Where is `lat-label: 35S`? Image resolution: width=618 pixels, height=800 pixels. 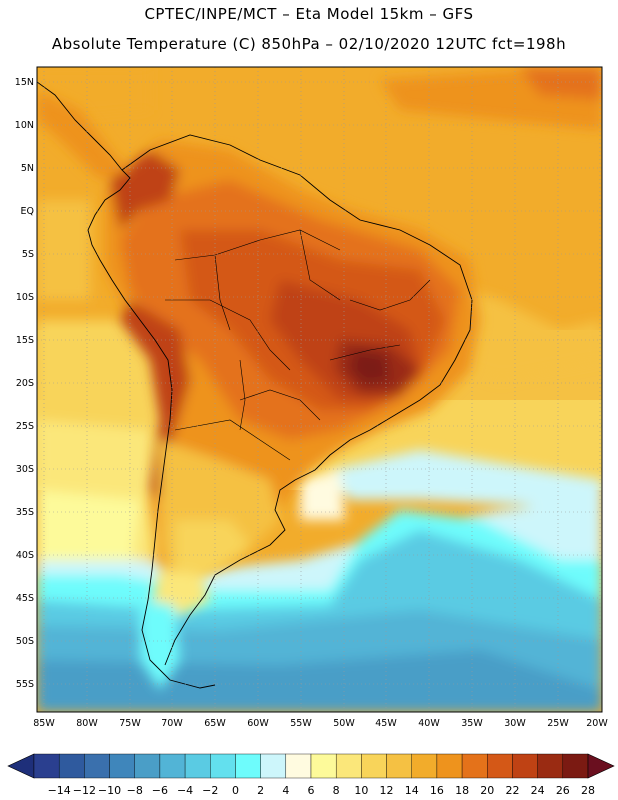
lat-label: 35S is located at coordinates (25, 512).